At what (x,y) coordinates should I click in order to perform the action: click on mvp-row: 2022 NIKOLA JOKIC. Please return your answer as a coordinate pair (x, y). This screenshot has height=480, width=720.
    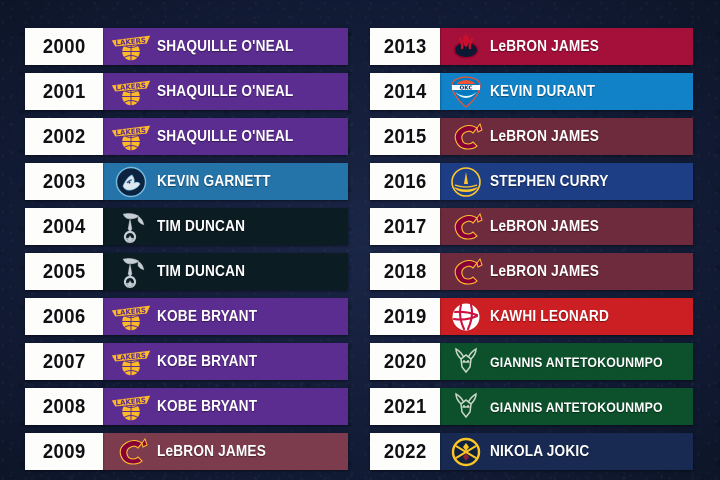
    Looking at the image, I should click on (531, 451).